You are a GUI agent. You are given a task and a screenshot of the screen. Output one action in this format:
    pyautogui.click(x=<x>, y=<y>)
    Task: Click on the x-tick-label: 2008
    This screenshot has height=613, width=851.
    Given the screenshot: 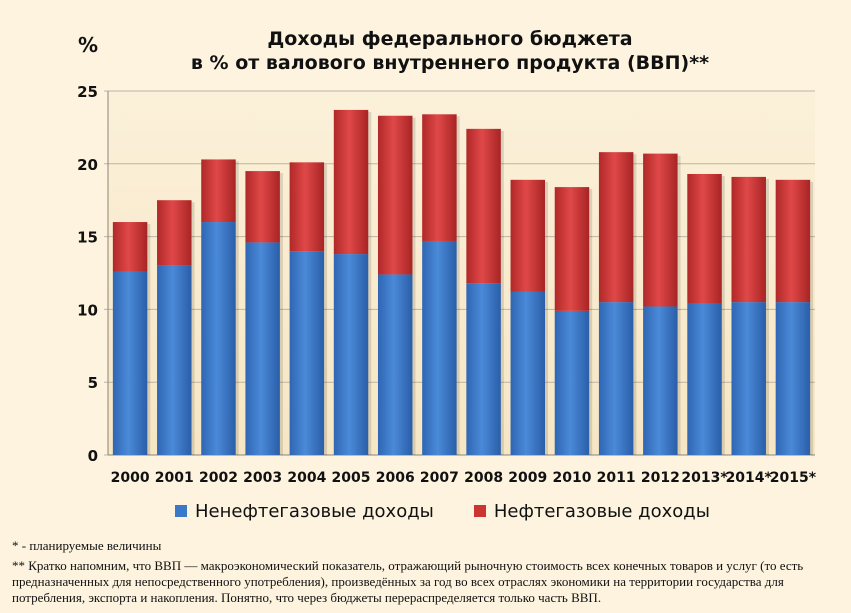 What is the action you would take?
    pyautogui.click(x=483, y=478)
    